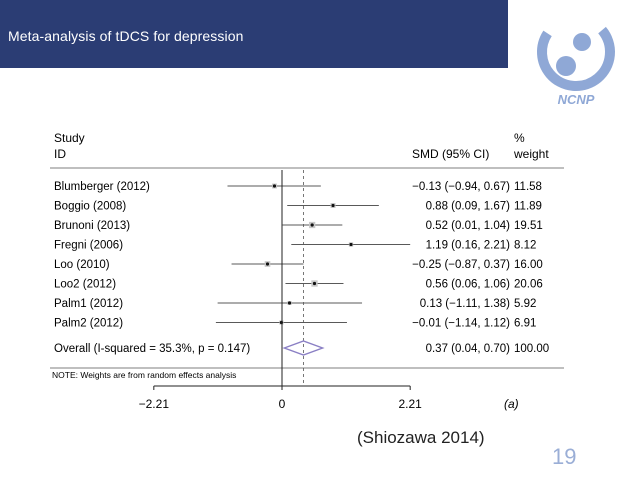 This screenshot has height=478, width=638. Describe the element at coordinates (126, 36) in the screenshot. I see `slide-title: Meta-analysis of tDCS for depression` at that location.